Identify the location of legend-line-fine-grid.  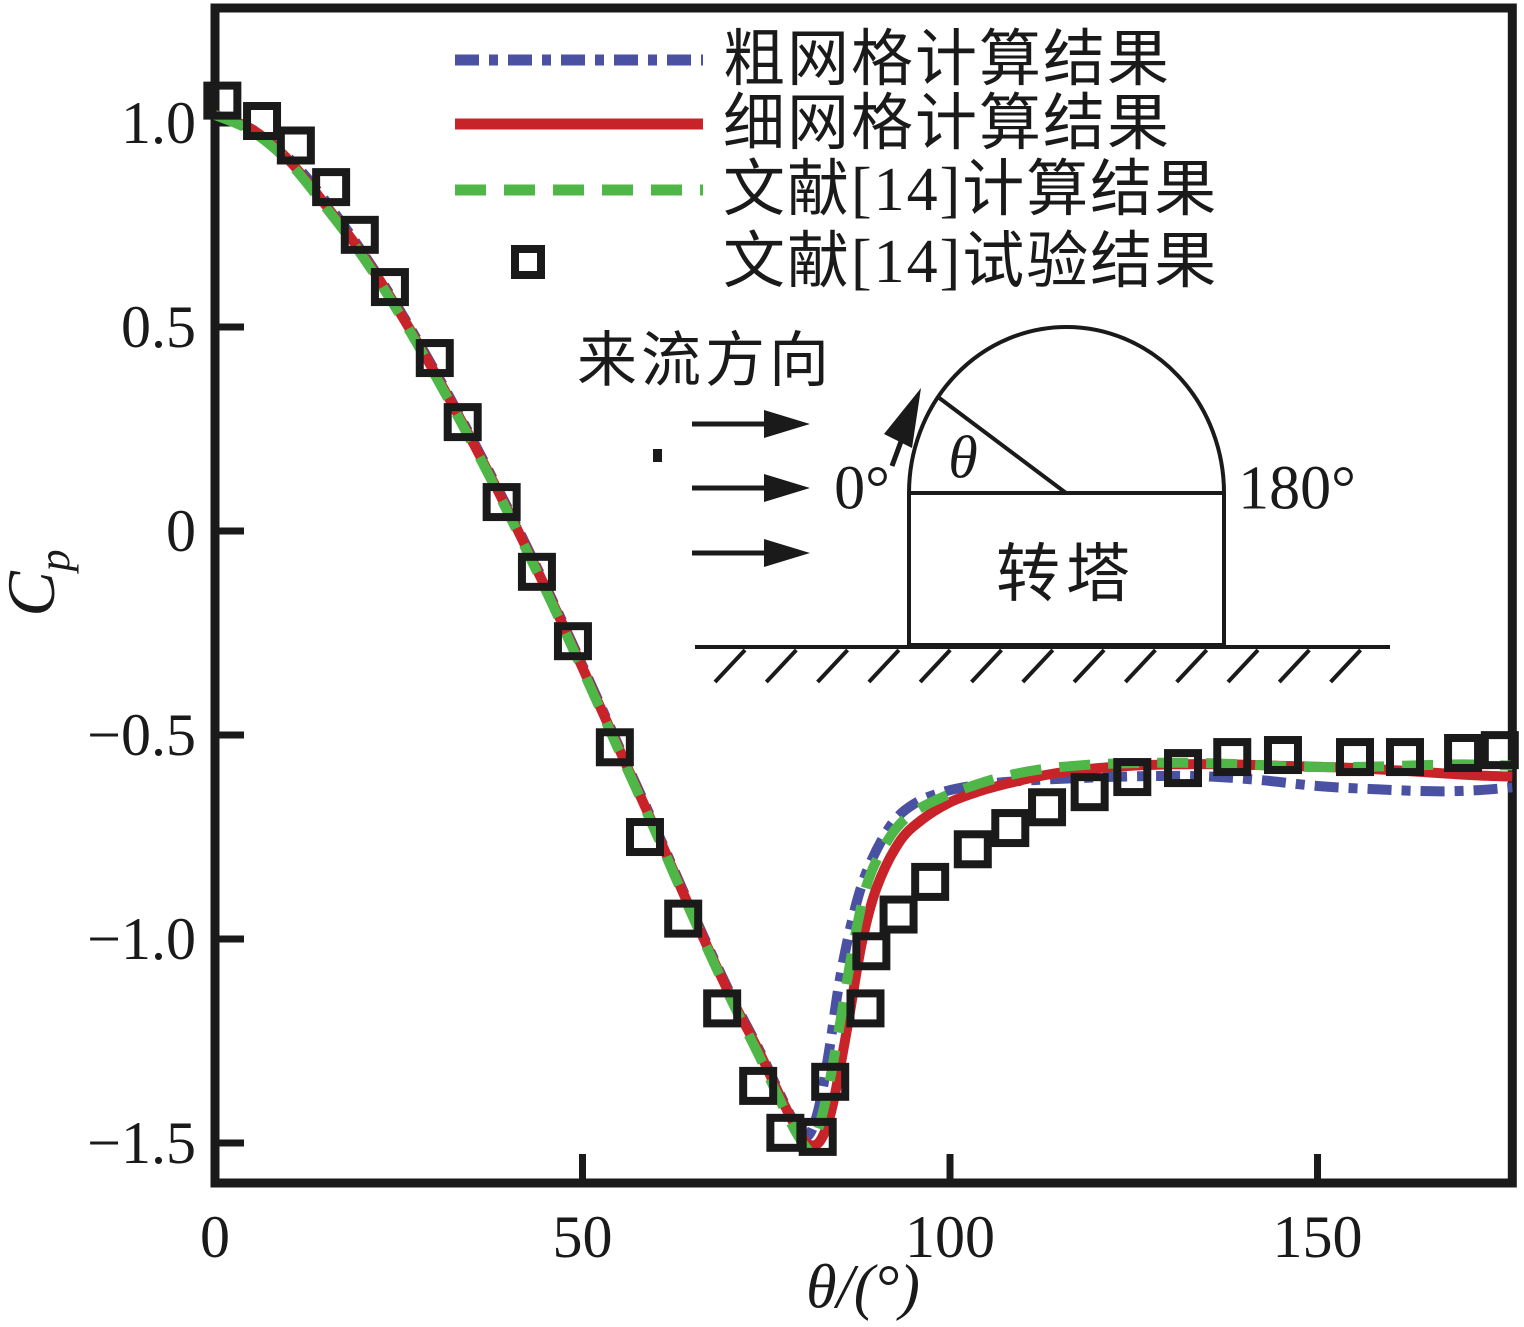
(579, 124).